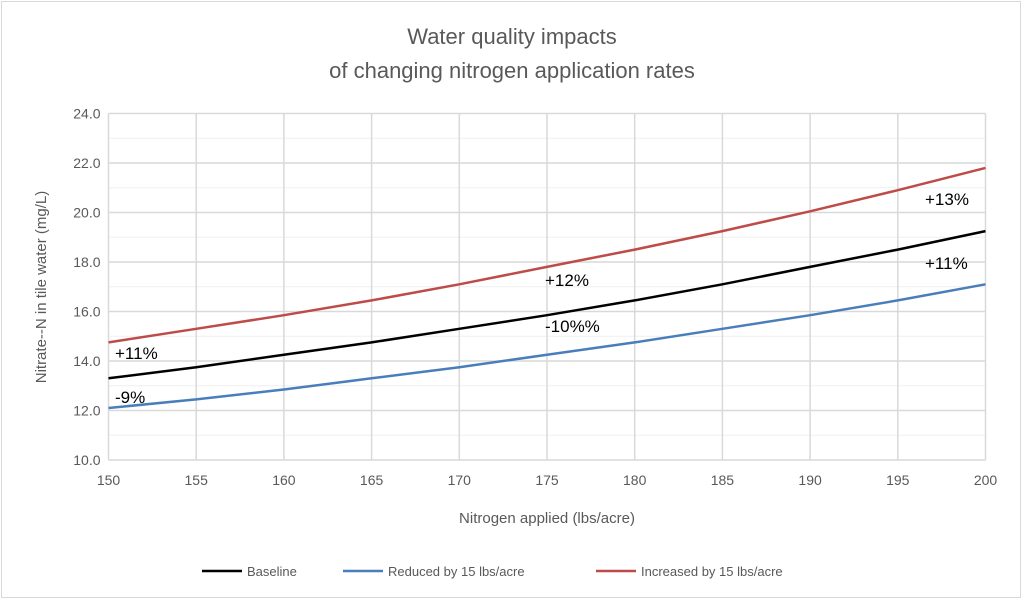  What do you see at coordinates (572, 326) in the screenshot?
I see `annotation-label: -10%%` at bounding box center [572, 326].